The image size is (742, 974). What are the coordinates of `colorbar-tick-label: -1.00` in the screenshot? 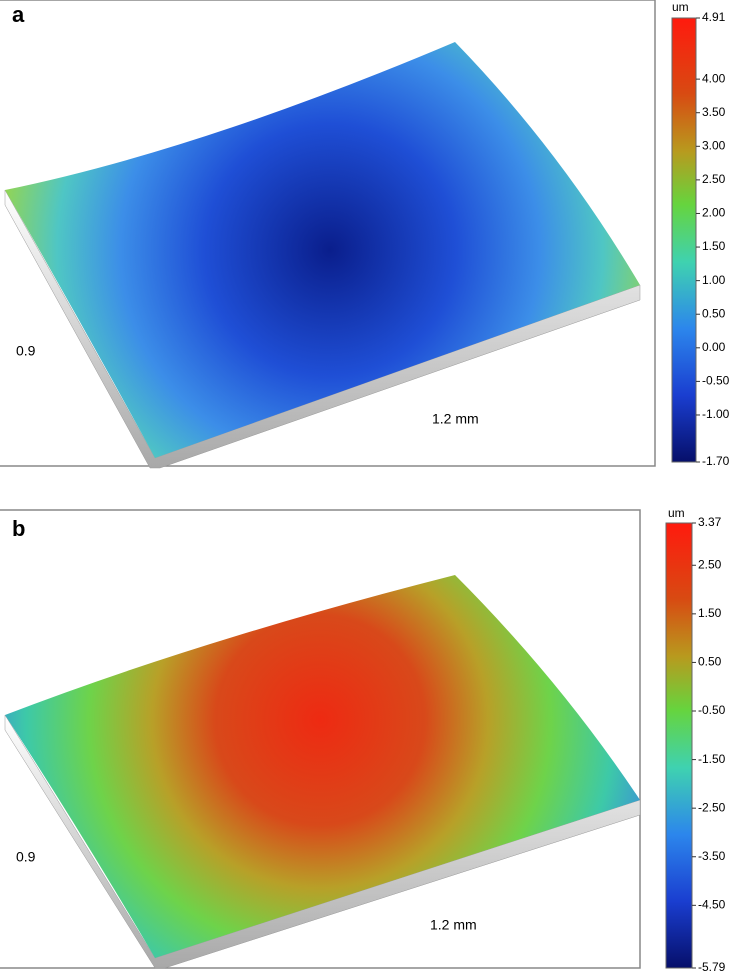 It's located at (716, 414).